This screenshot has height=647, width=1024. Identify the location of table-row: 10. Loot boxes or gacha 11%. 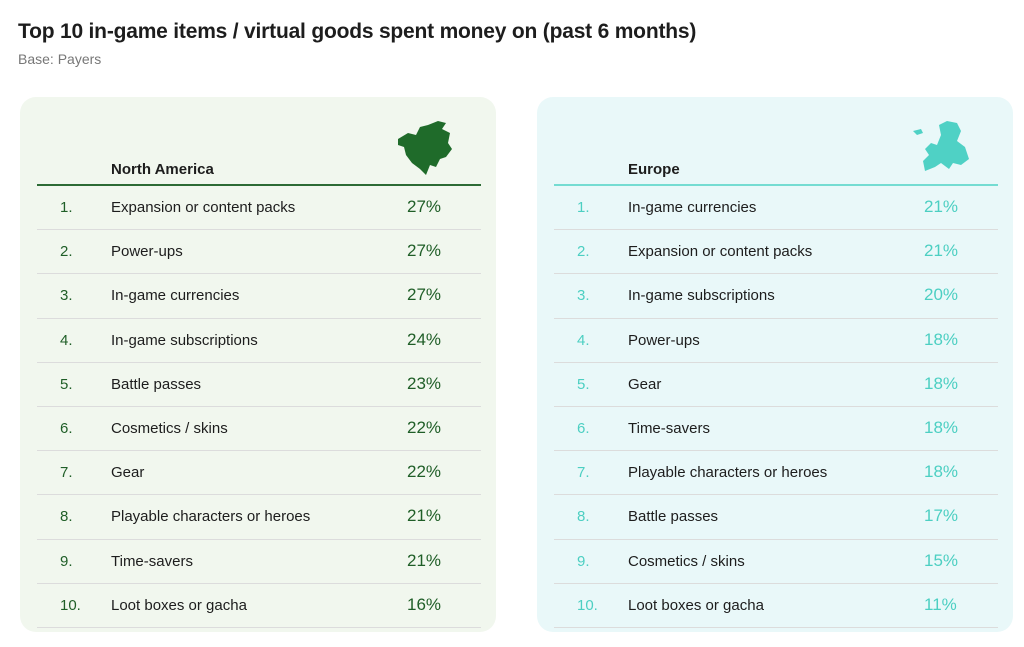
(776, 606).